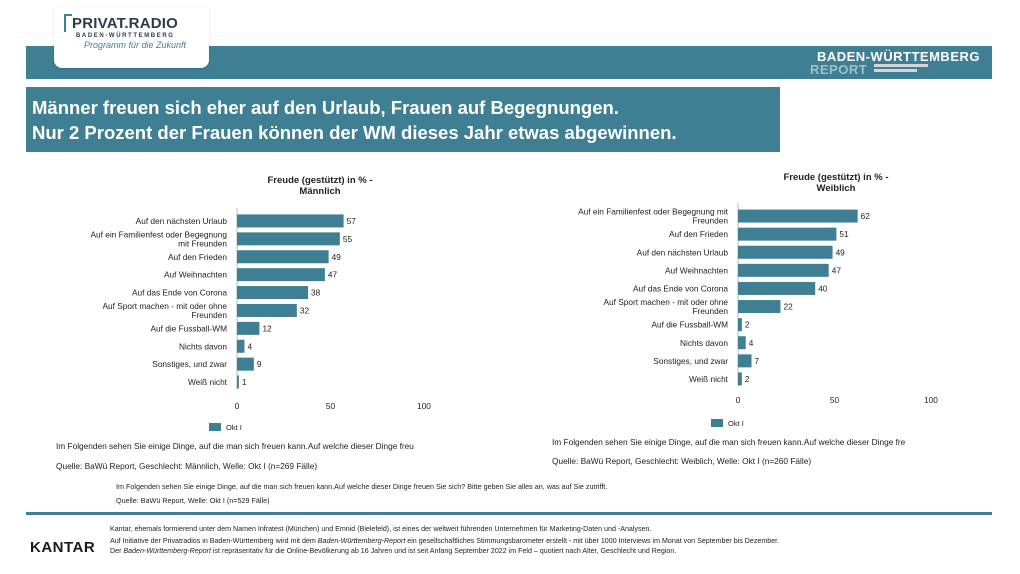 Image resolution: width=1020 pixels, height=574 pixels. Describe the element at coordinates (653, 212) in the screenshot. I see `category-label: Auf ein Familienfest oder Begegnung mit` at that location.